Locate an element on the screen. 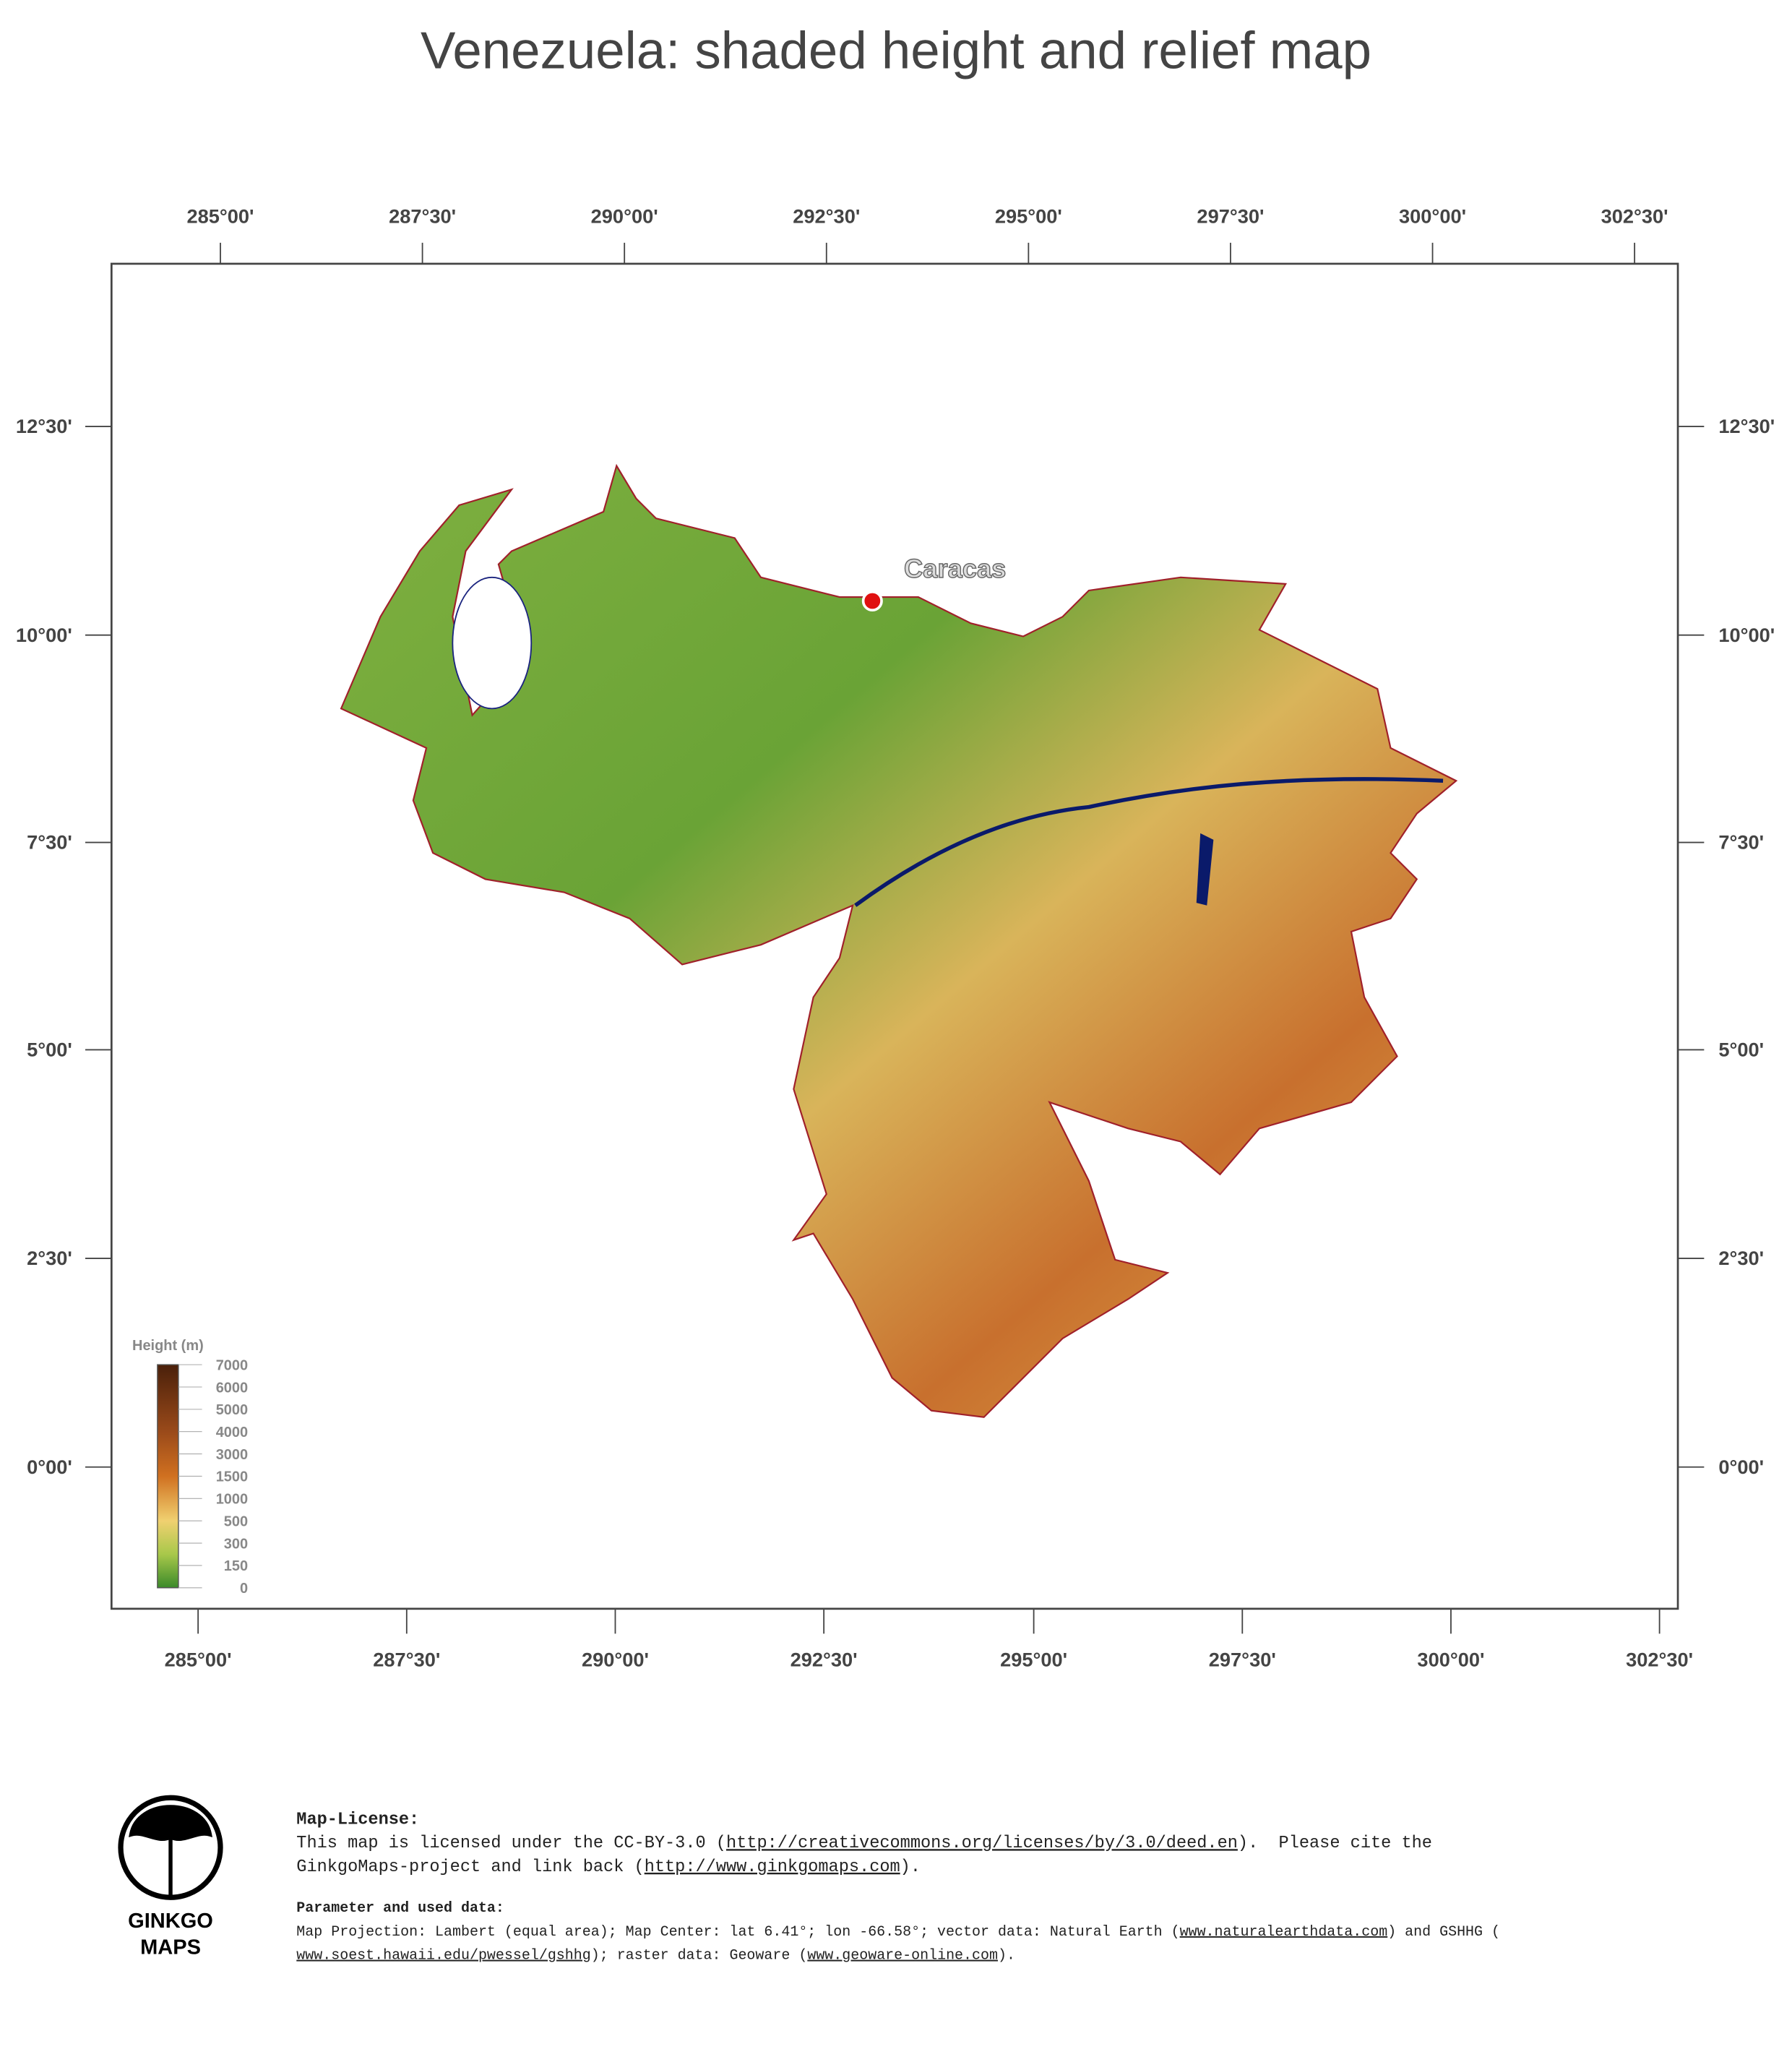  license-text: ) and GSHHG ( is located at coordinates (1443, 1931).